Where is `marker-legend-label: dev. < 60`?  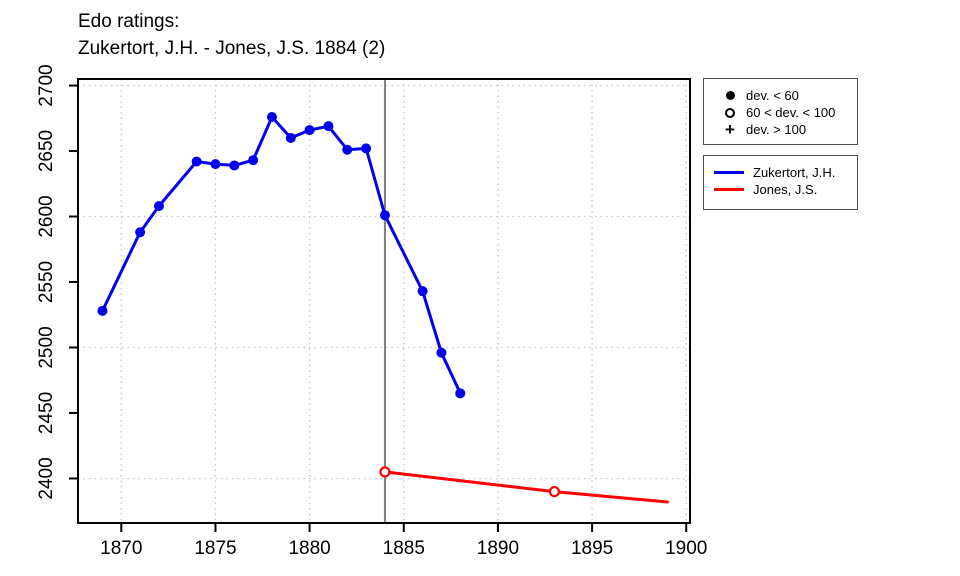
marker-legend-label: dev. < 60 is located at coordinates (772, 95).